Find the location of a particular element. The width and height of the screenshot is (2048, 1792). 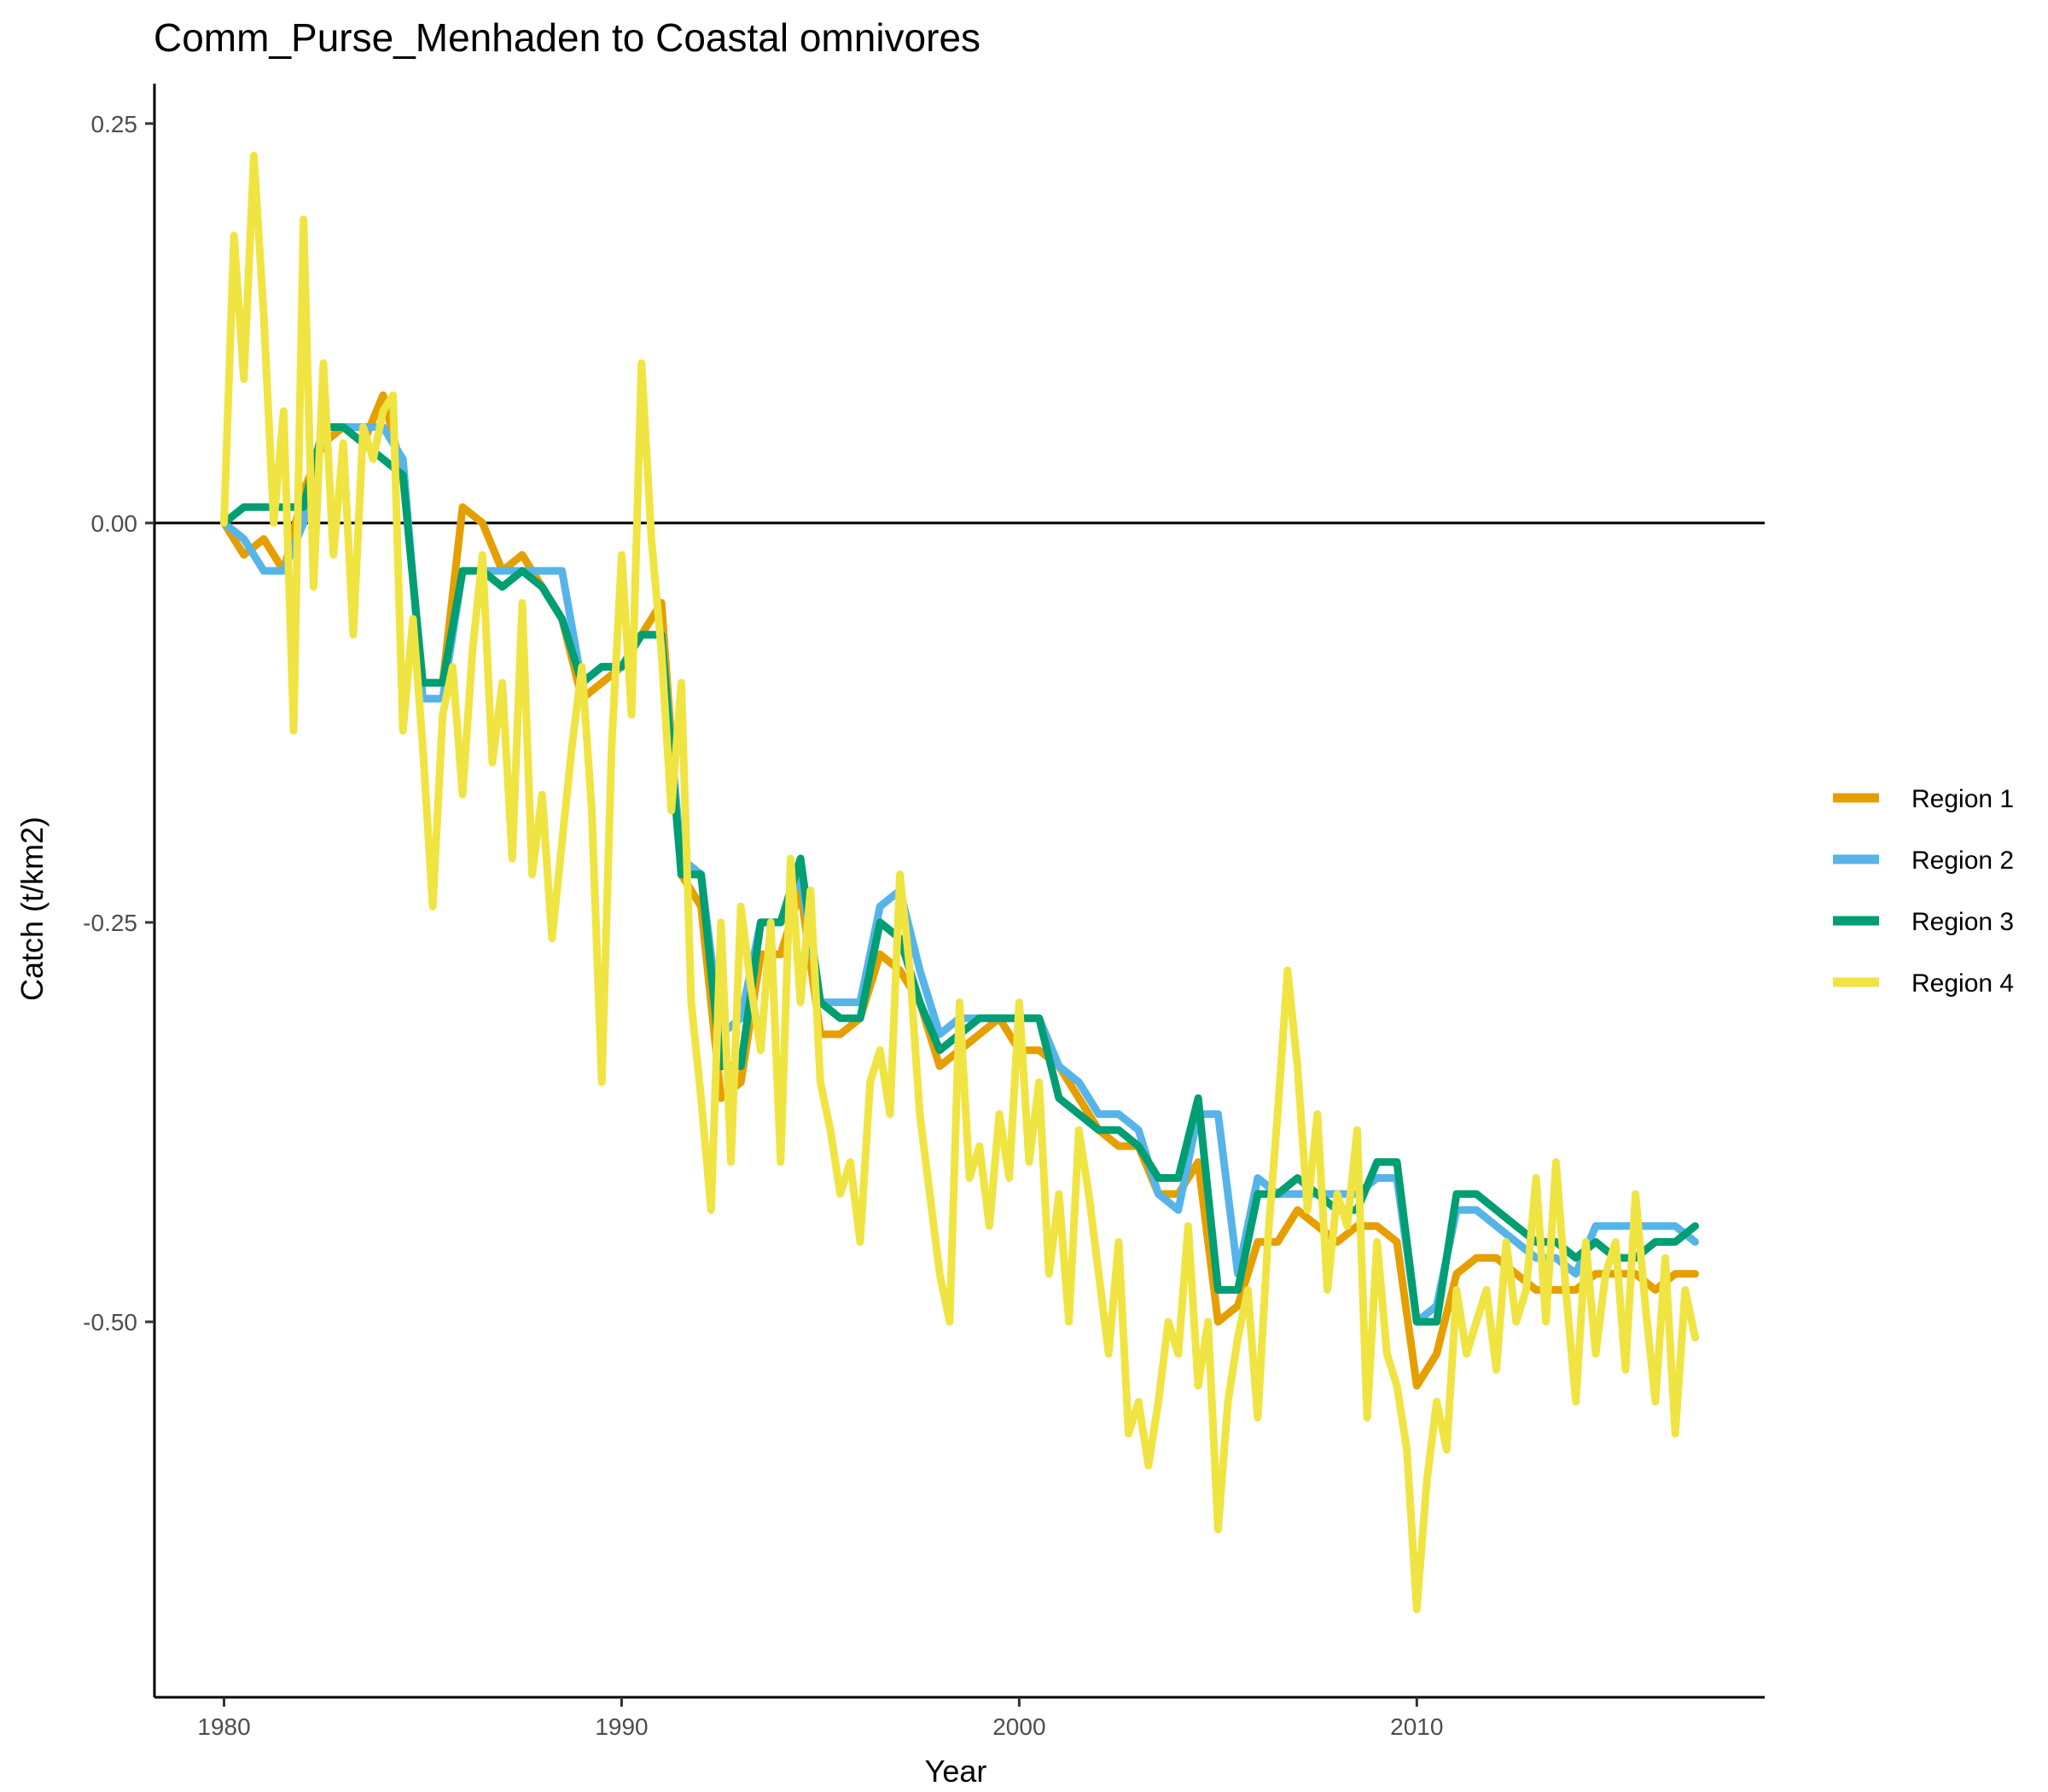

legend-label-region-4: Region 4 is located at coordinates (1963, 984).